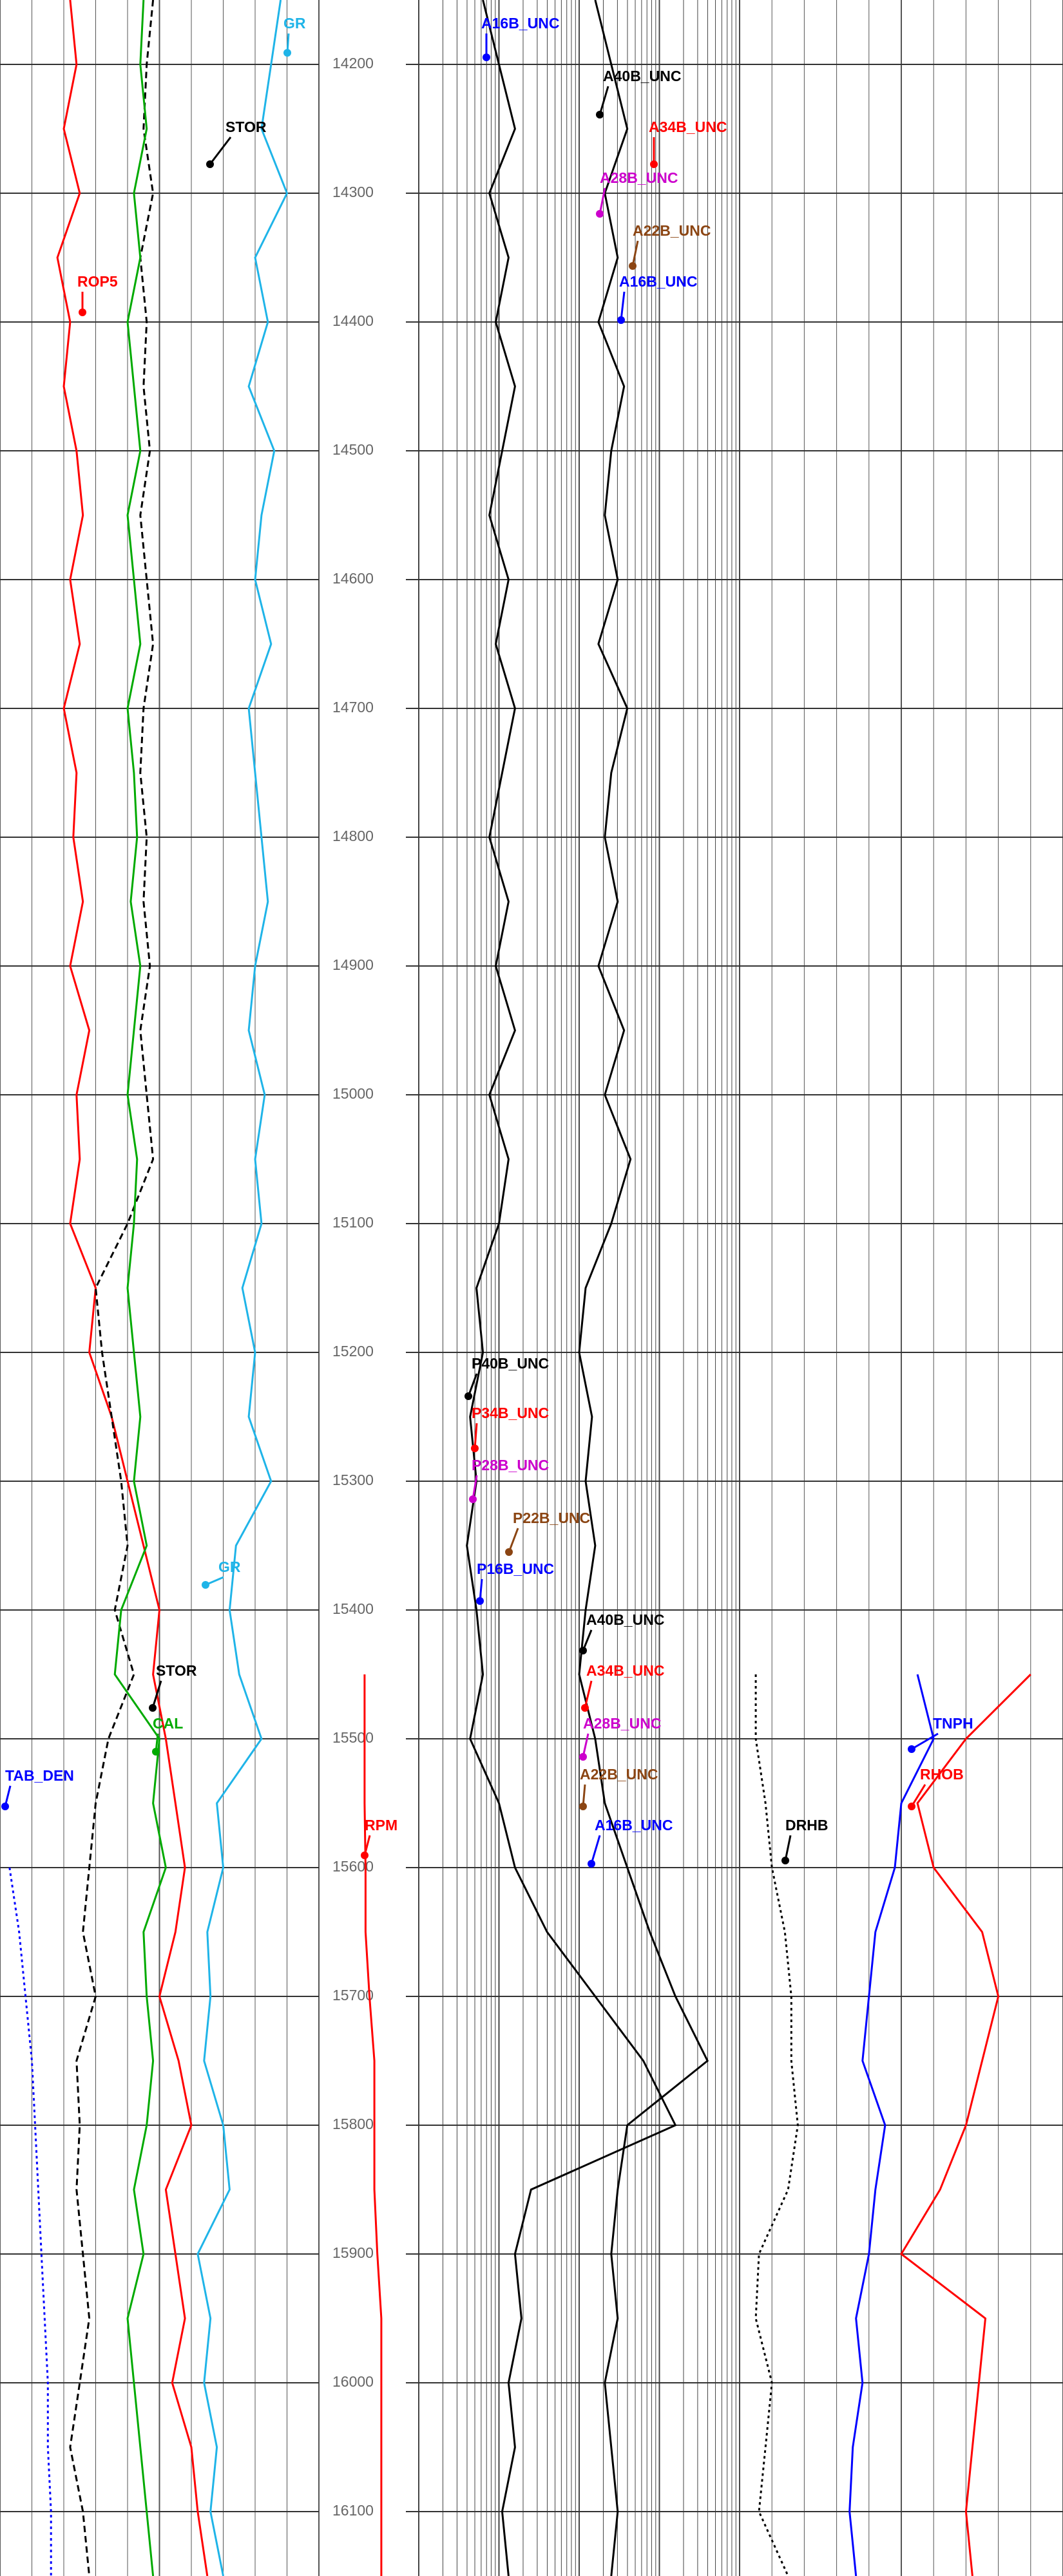 This screenshot has height=2576, width=1063. Describe the element at coordinates (511, 1413) in the screenshot. I see `curve-label: P34B_UNC` at that location.